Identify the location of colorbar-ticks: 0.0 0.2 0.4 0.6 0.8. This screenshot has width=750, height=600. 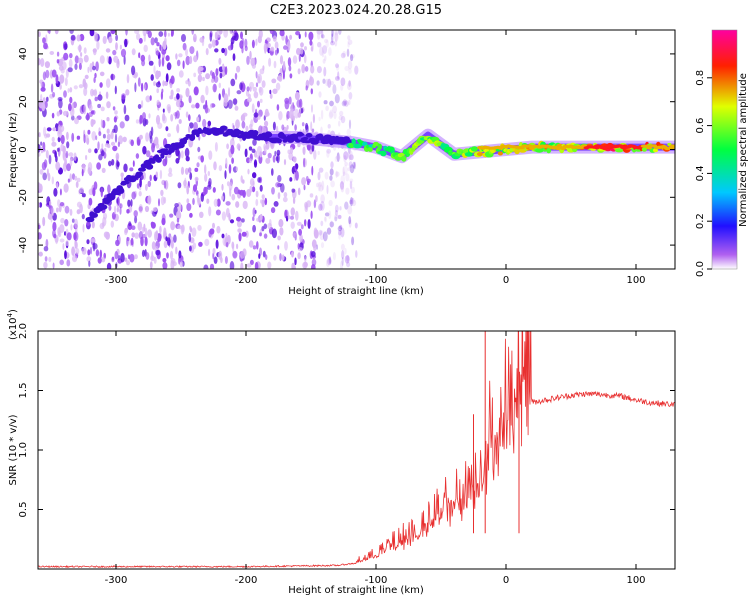
(703, 173).